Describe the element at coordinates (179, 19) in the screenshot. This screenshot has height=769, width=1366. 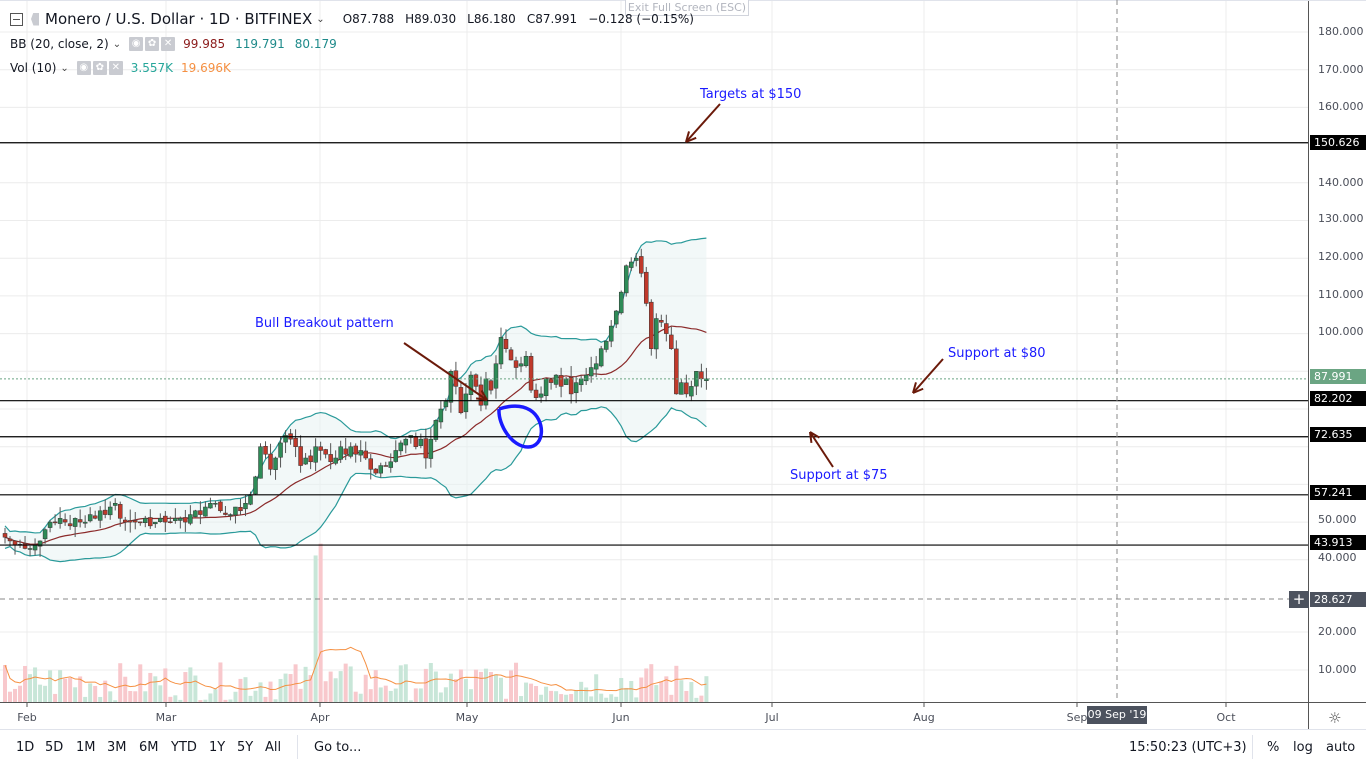
I see `symbol-title: Monero / U.S. Dollar · 1D · BITFINEX` at that location.